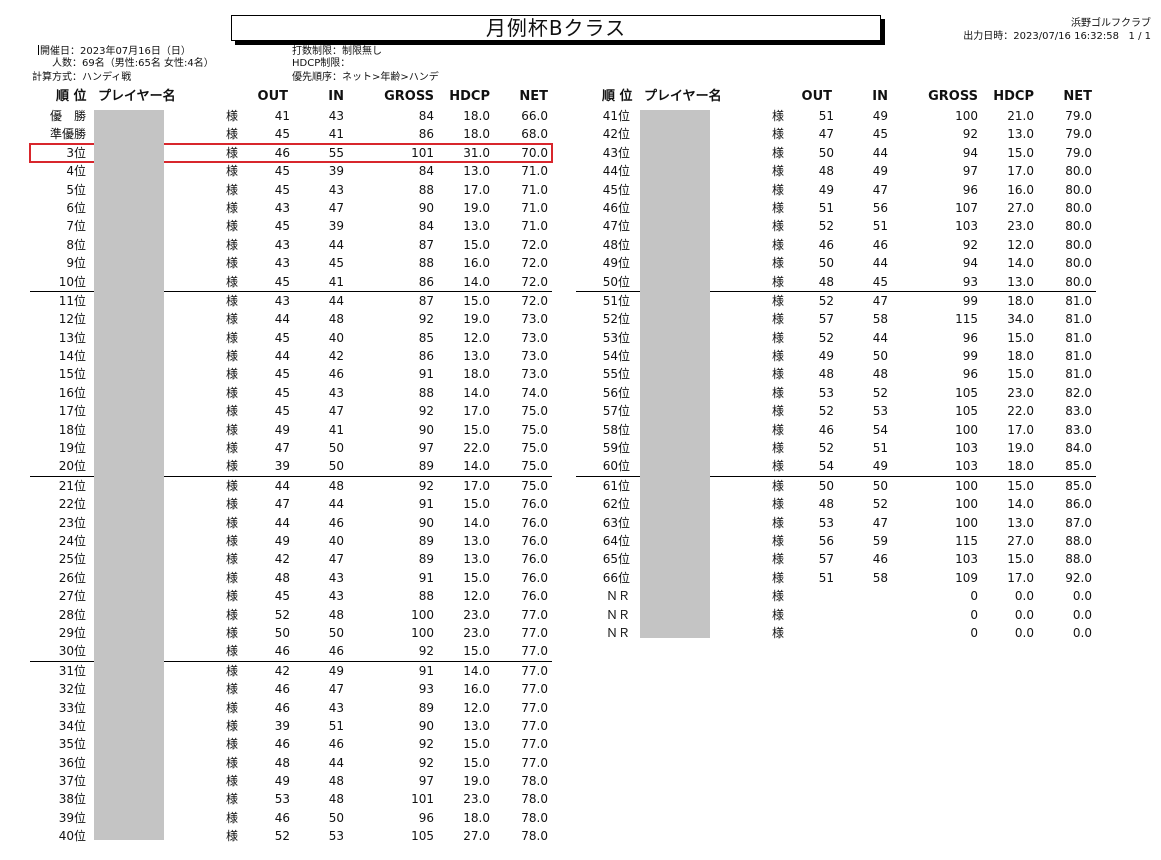  What do you see at coordinates (880, 207) in the screenshot?
I see `in-cell: 56` at bounding box center [880, 207].